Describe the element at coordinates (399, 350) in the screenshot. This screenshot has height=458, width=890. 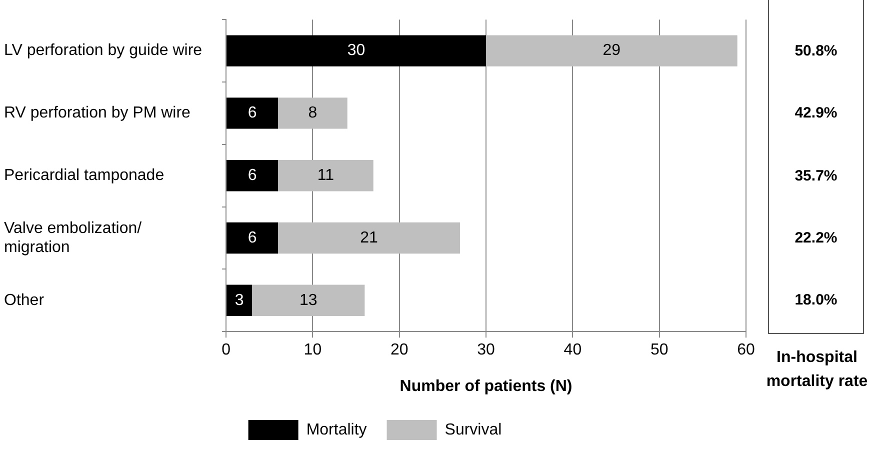
I see `x-tick-label: 20` at that location.